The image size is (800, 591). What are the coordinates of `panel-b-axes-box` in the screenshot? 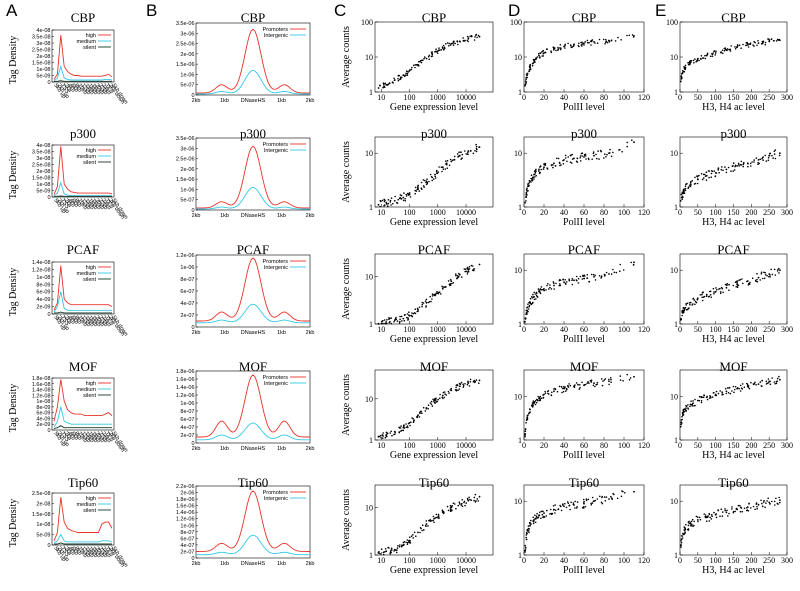 It's located at (253, 174).